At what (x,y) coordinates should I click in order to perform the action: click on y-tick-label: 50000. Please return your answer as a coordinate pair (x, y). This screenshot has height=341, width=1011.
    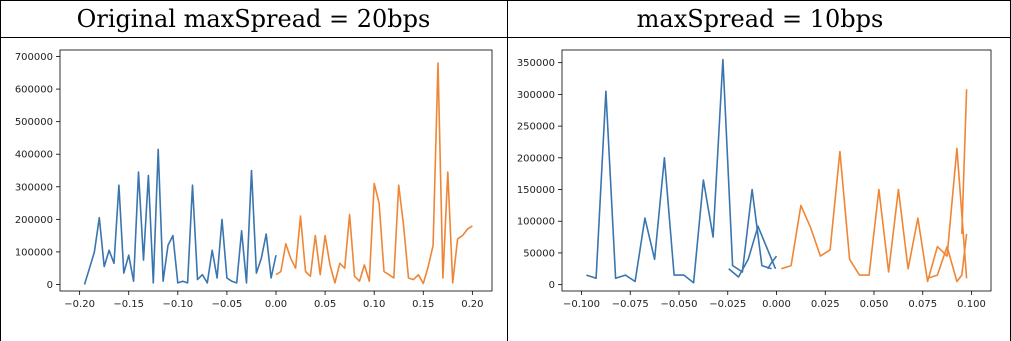
    Looking at the image, I should click on (539, 253).